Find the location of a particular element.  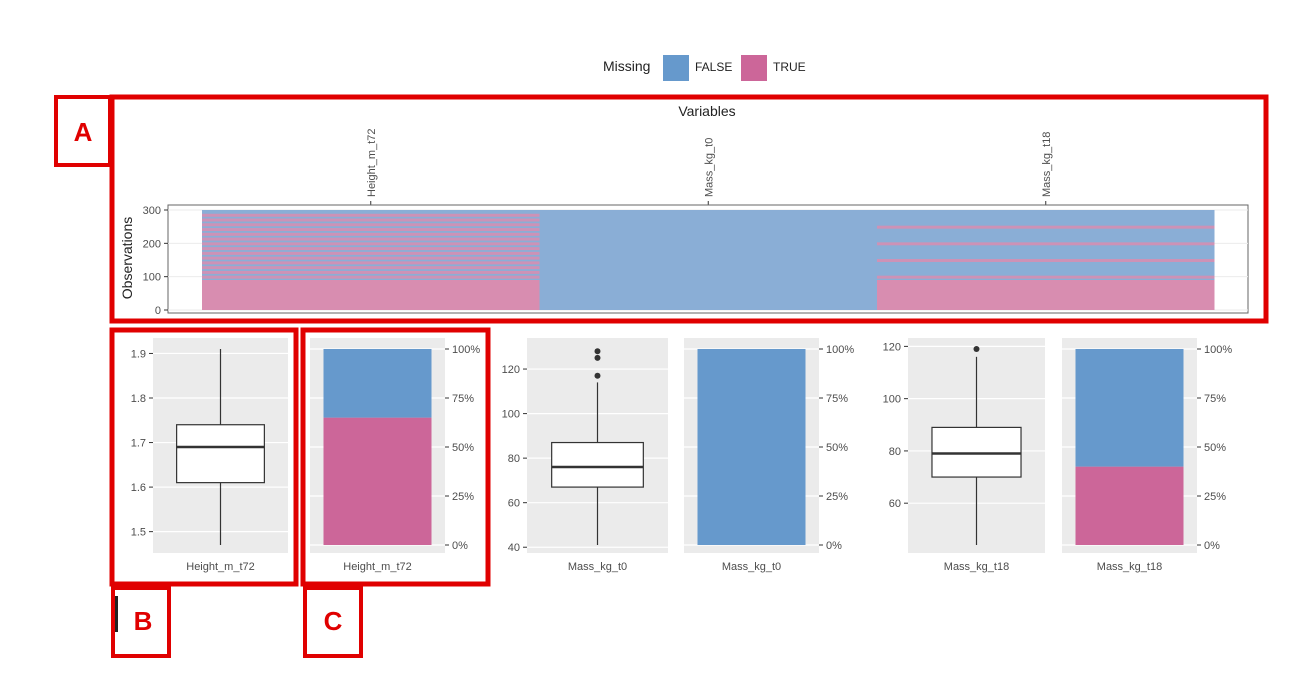

panel-boxplot-Mass_kg_t0: Mass_kg_t0 40 60 80 100 120 is located at coordinates (585, 455).